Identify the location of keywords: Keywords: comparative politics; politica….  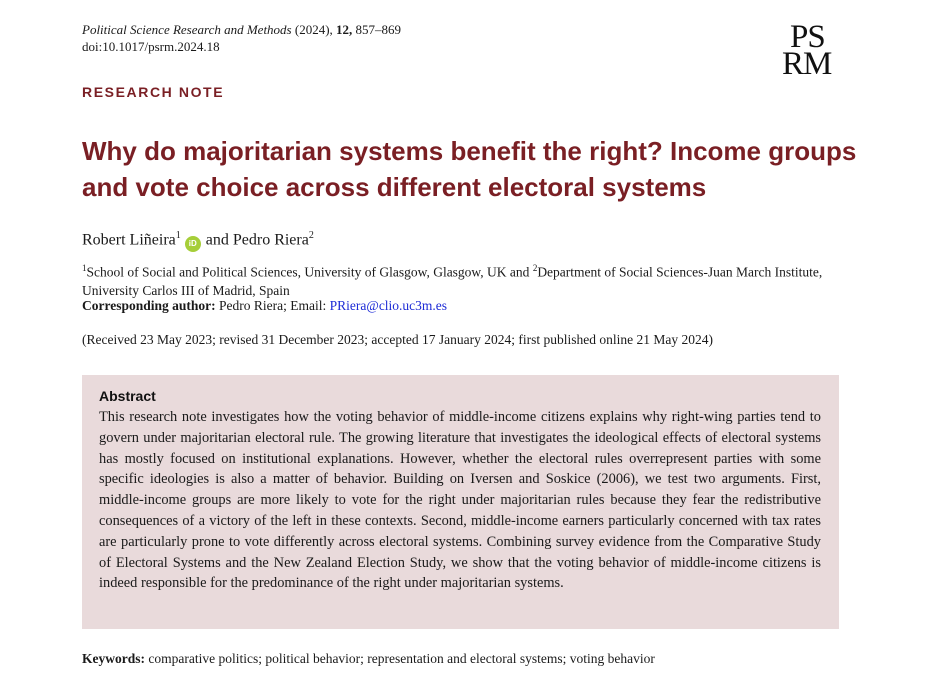
(368, 659).